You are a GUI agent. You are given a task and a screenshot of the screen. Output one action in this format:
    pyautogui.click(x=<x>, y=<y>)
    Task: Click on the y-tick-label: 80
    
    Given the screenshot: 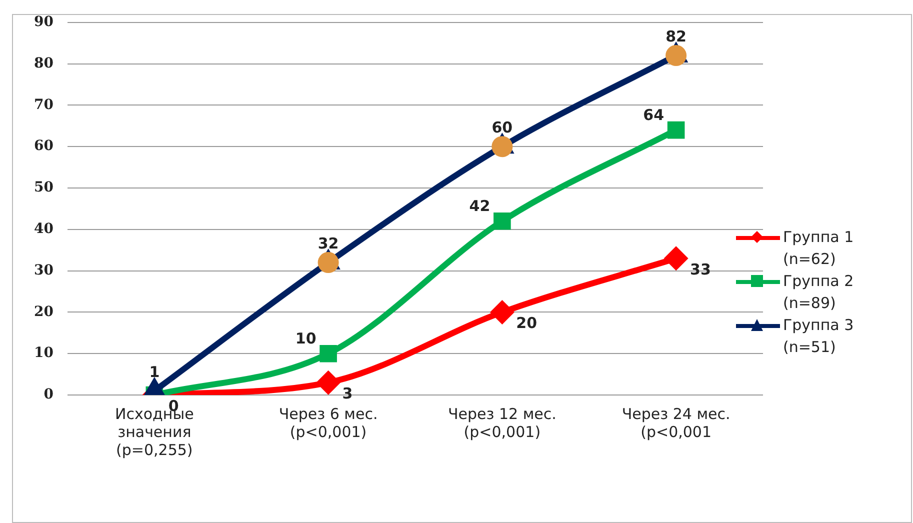 What is the action you would take?
    pyautogui.click(x=44, y=63)
    